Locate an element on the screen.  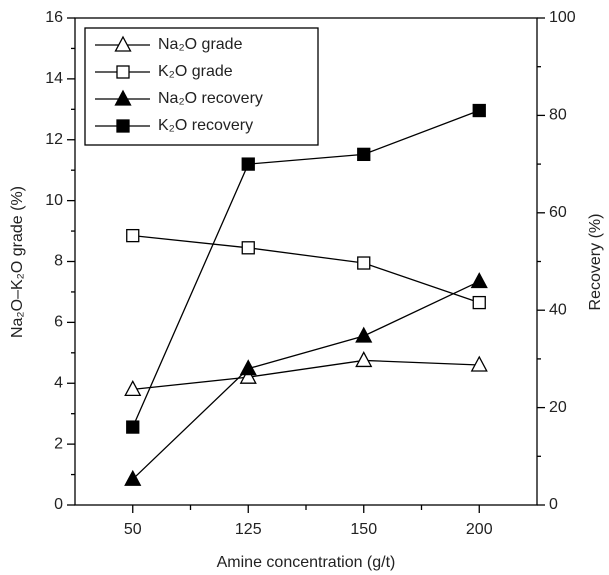
y-tick-label: 10 is located at coordinates (54, 200).